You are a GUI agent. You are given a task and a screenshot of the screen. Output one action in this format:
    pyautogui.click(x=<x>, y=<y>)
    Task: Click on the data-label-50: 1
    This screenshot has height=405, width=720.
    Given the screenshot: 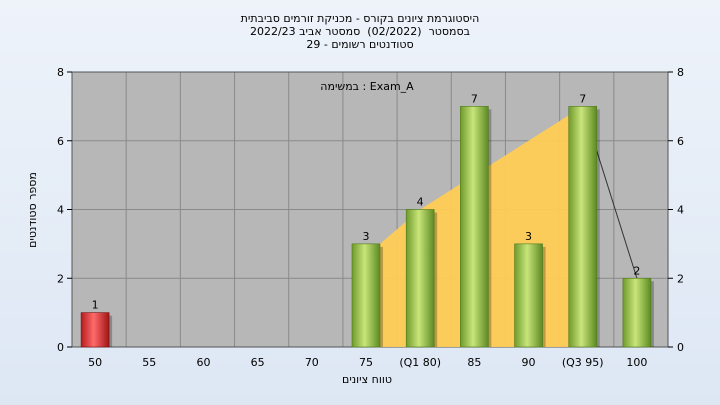 What is the action you would take?
    pyautogui.click(x=95, y=305)
    